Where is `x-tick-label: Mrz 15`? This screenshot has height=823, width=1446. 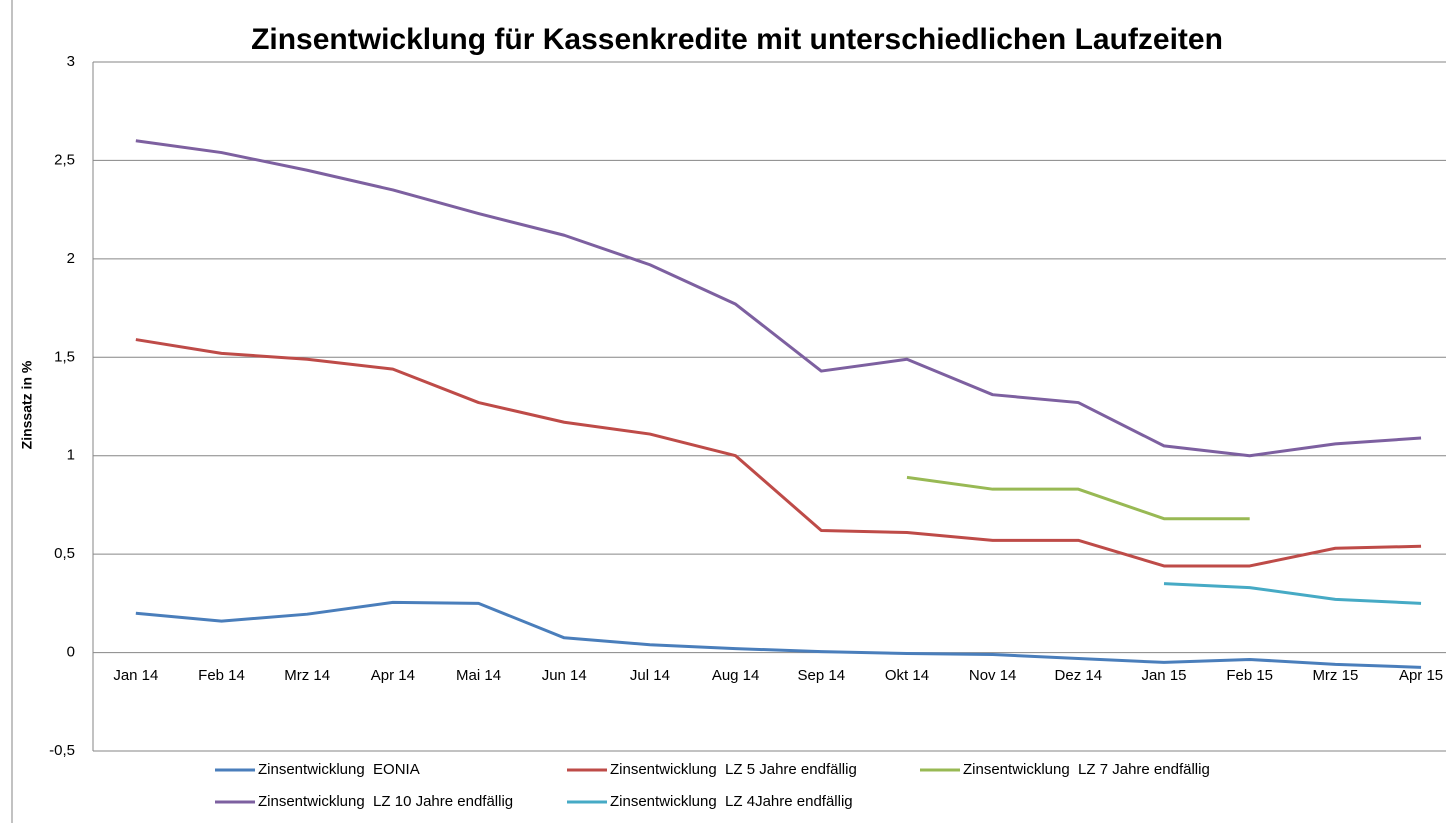
x-tick-label: Mrz 15 is located at coordinates (1335, 675).